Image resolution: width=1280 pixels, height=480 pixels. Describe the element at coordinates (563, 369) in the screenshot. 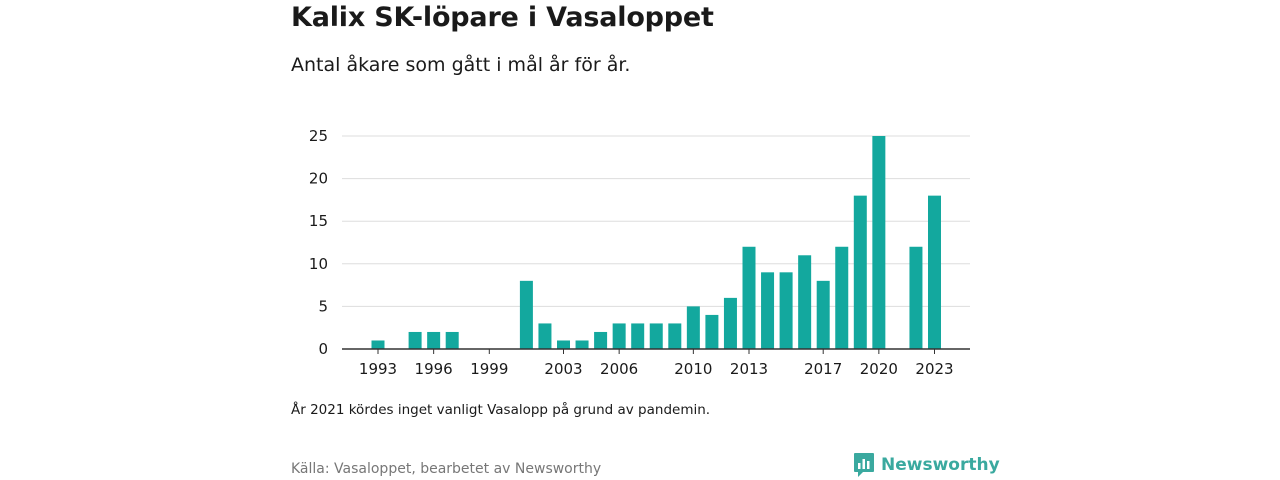

I see `x-tick-label: 2003` at that location.